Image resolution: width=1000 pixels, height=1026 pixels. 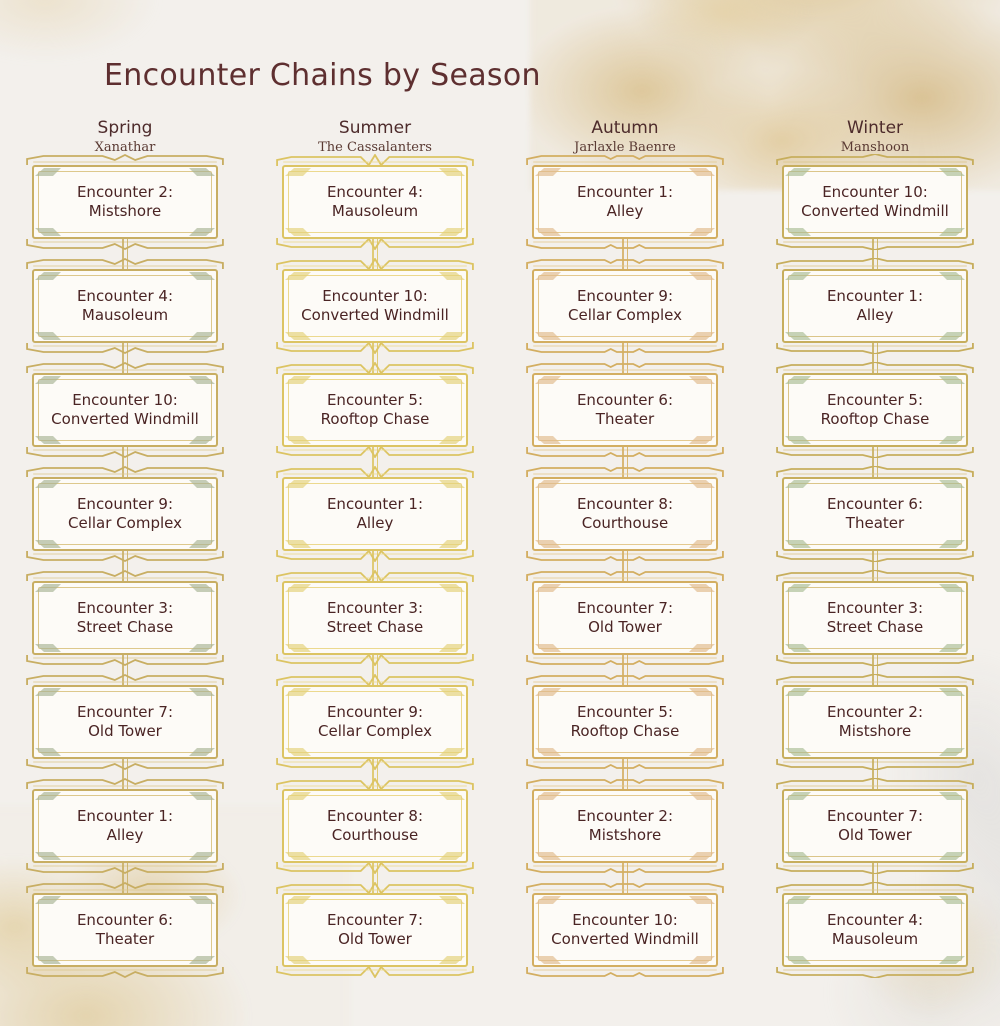 What do you see at coordinates (875, 128) in the screenshot?
I see `season-name: Winter` at bounding box center [875, 128].